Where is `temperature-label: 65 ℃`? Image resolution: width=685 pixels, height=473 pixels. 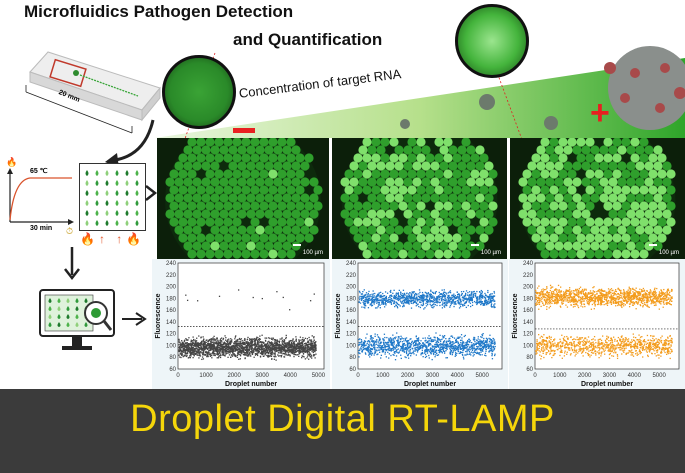 temperature-label: 65 ℃ is located at coordinates (39, 171).